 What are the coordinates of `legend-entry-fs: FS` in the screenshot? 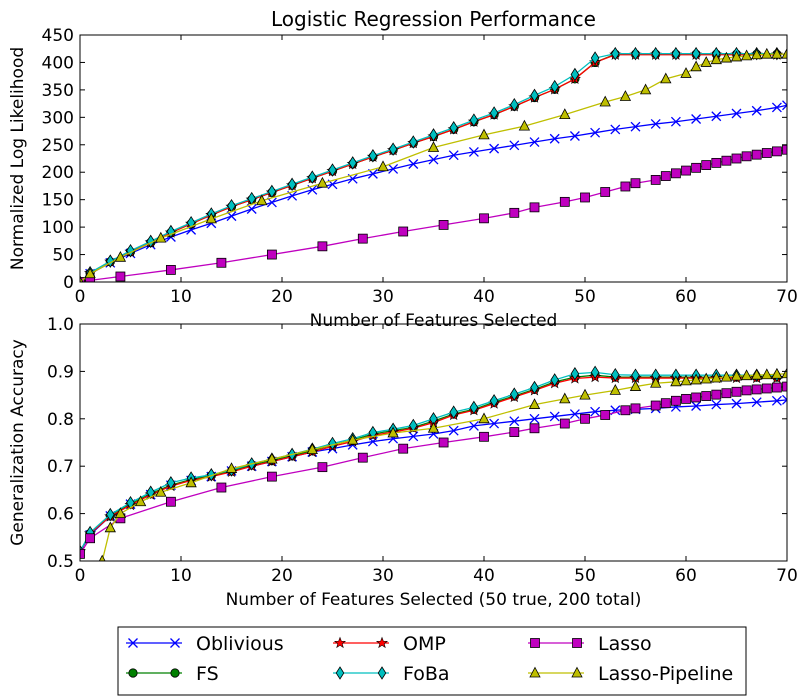 It's located at (172, 674).